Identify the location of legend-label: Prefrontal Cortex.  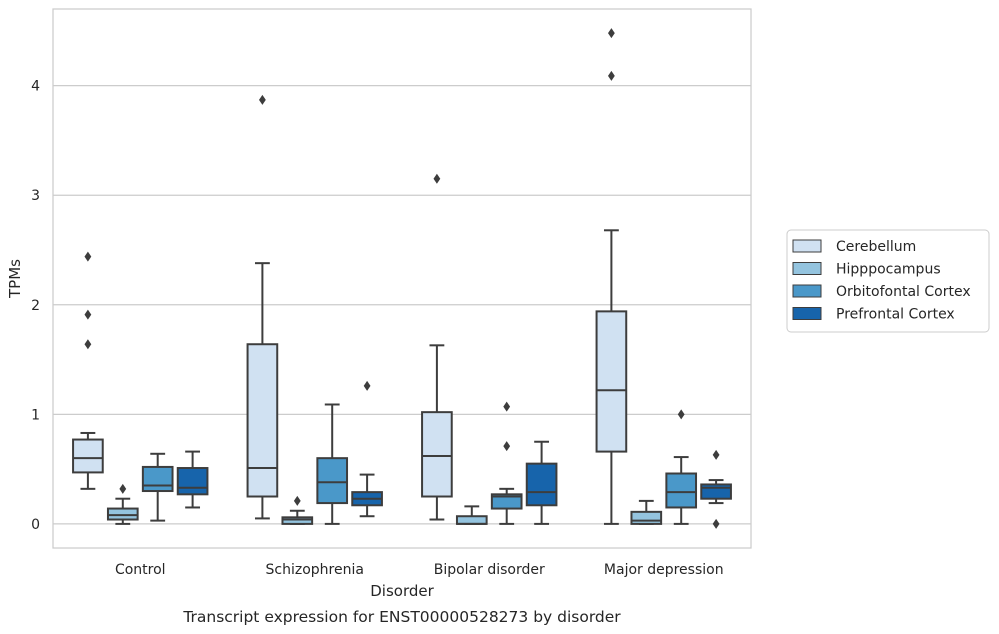
(895, 315).